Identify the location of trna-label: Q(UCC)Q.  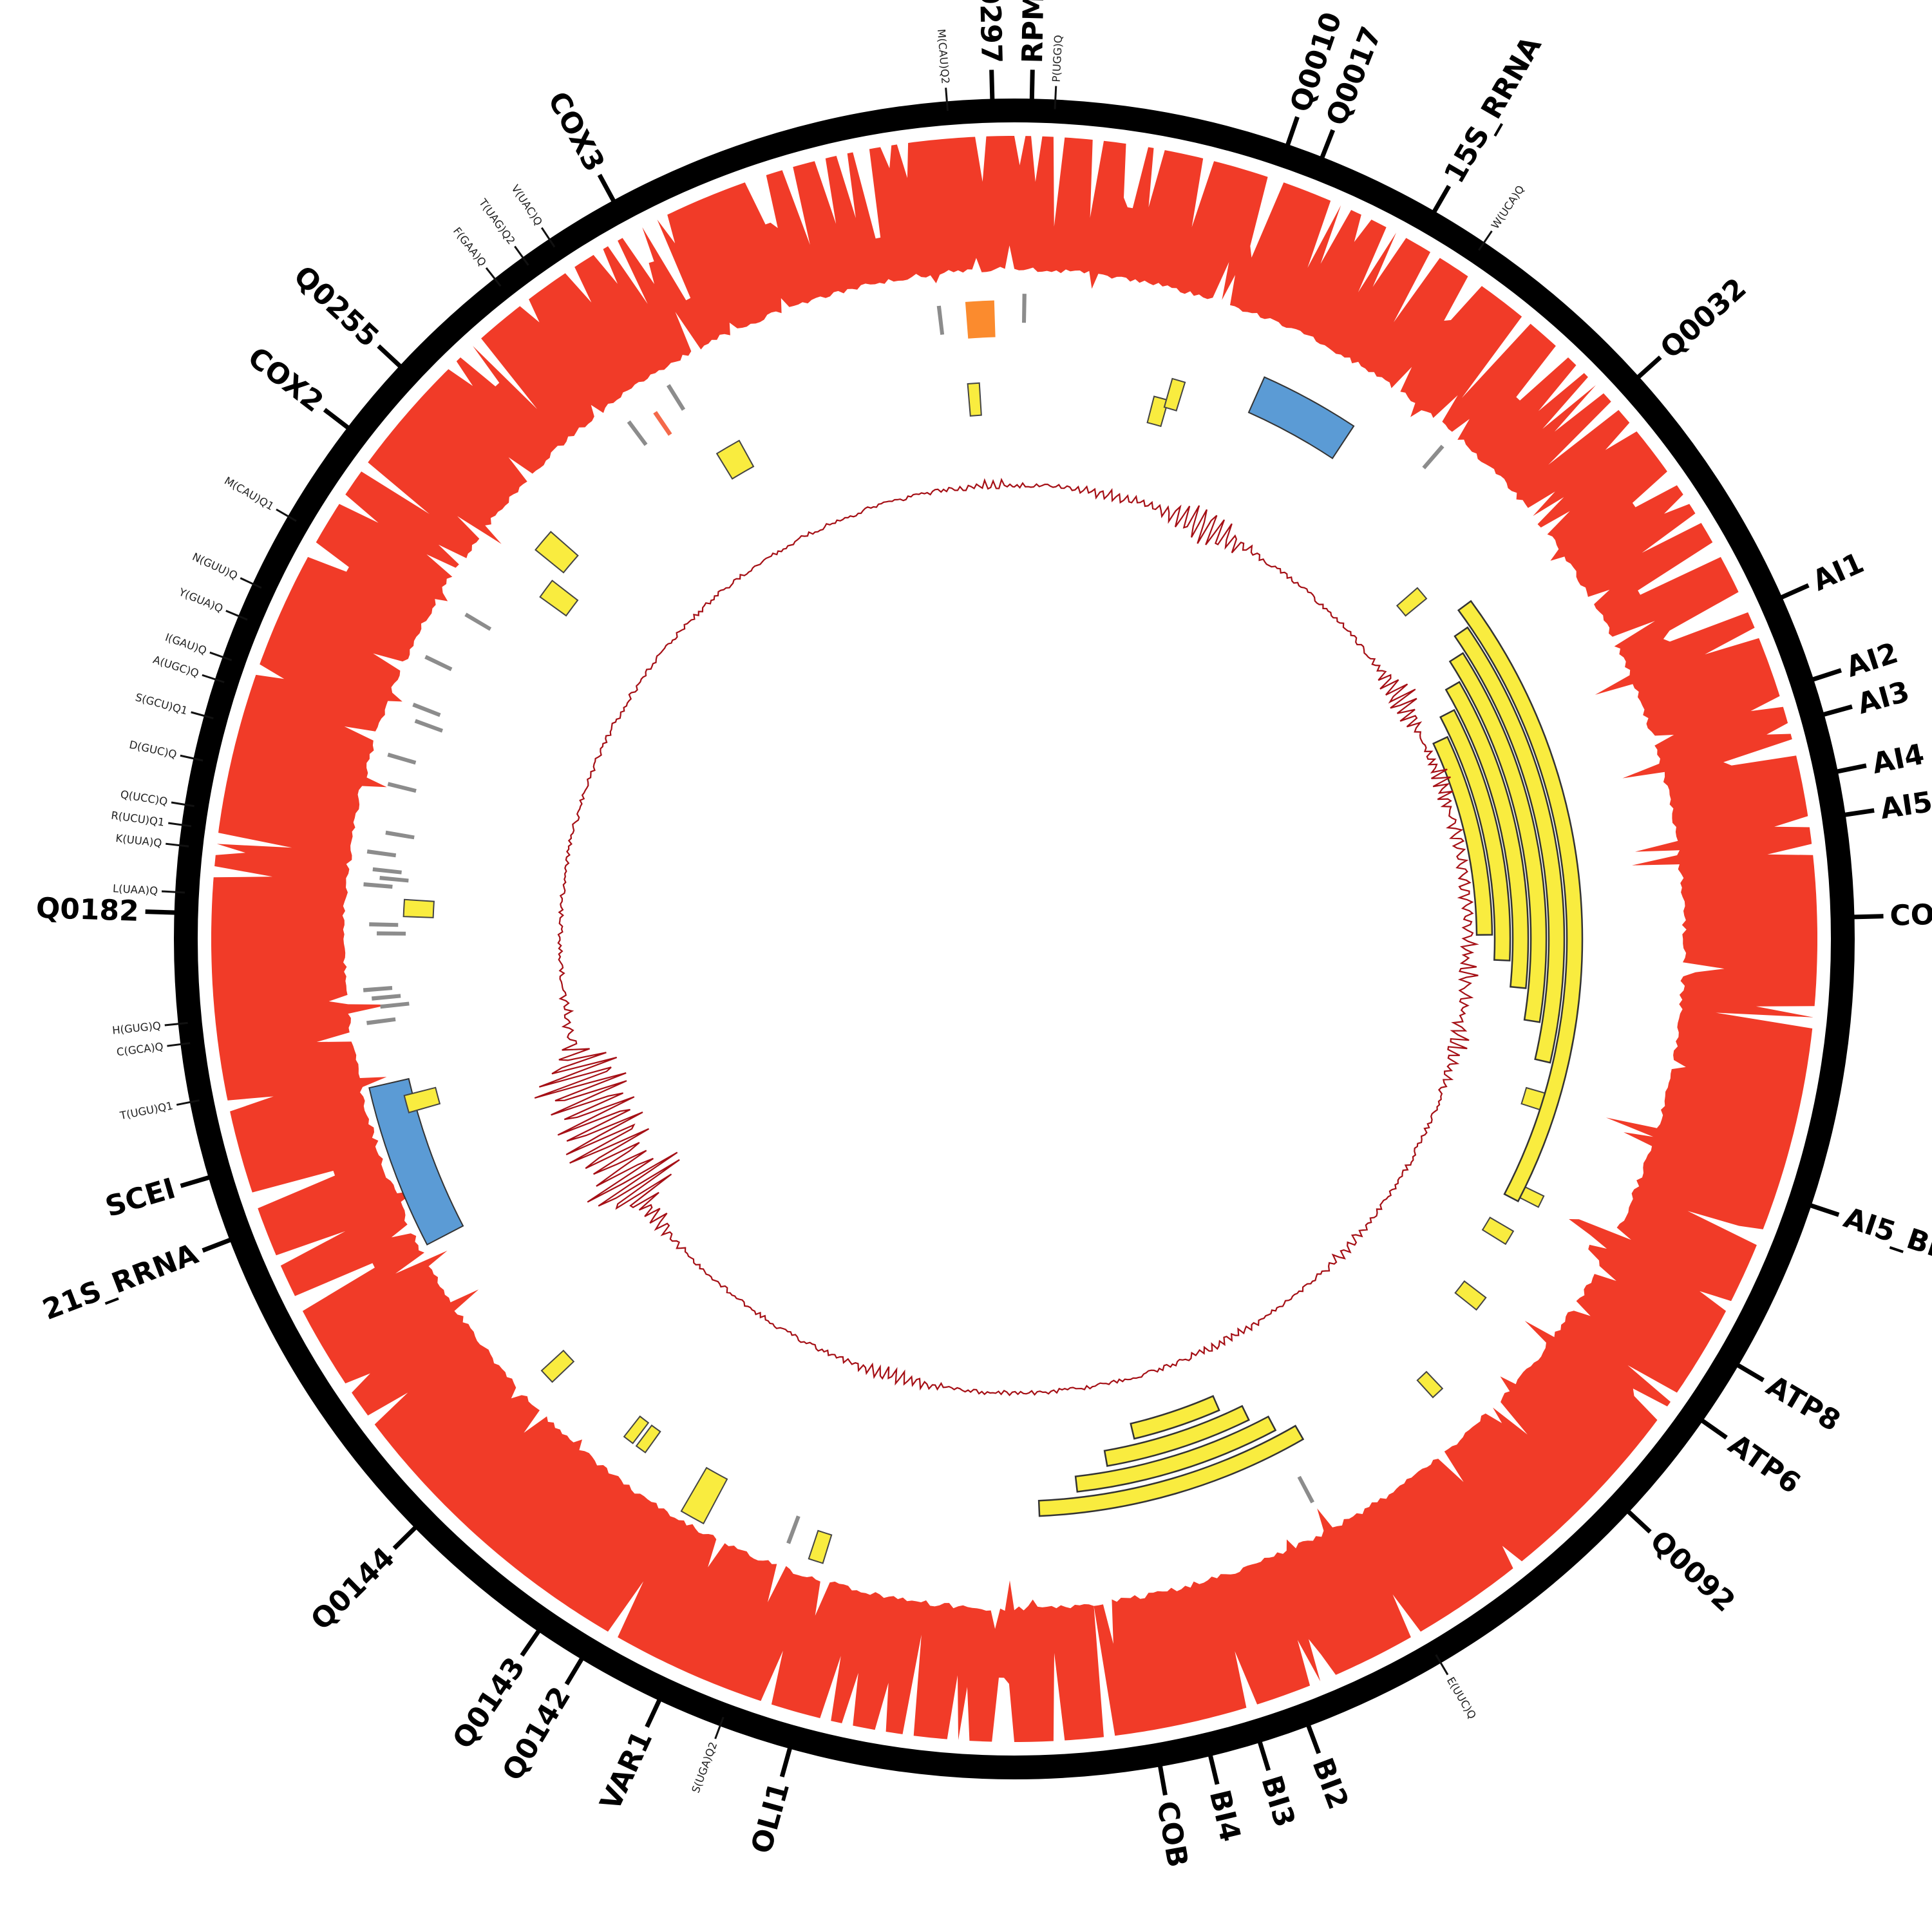
(144, 798).